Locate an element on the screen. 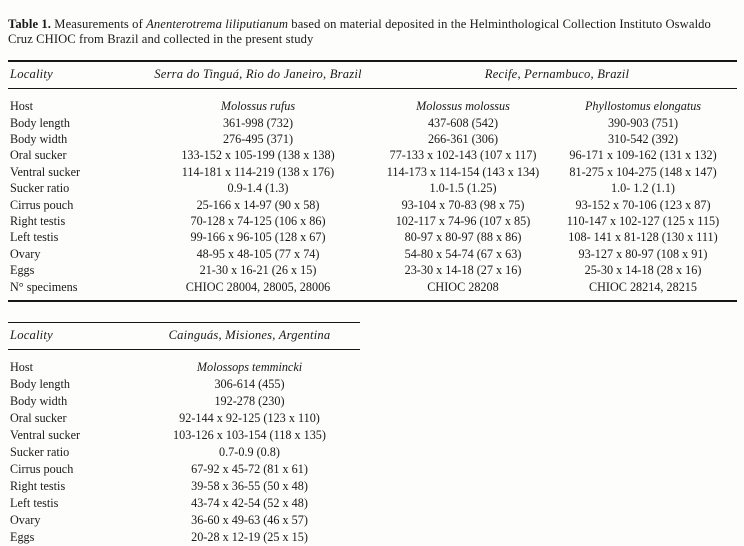 Image resolution: width=744 pixels, height=546 pixels. table-row: Locality Cainguás, Misiones, Argentina is located at coordinates (184, 336).